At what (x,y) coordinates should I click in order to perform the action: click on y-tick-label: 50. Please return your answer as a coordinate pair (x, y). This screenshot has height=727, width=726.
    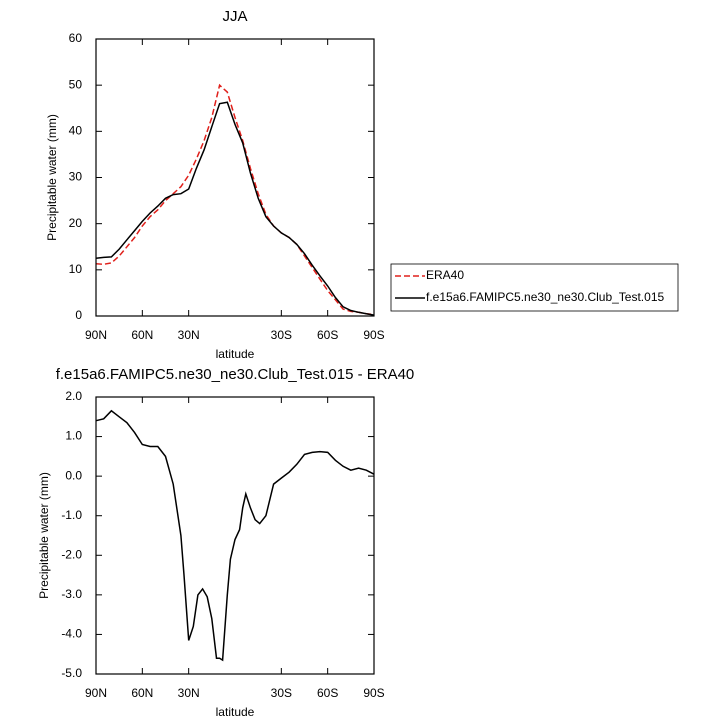
    Looking at the image, I should click on (76, 84).